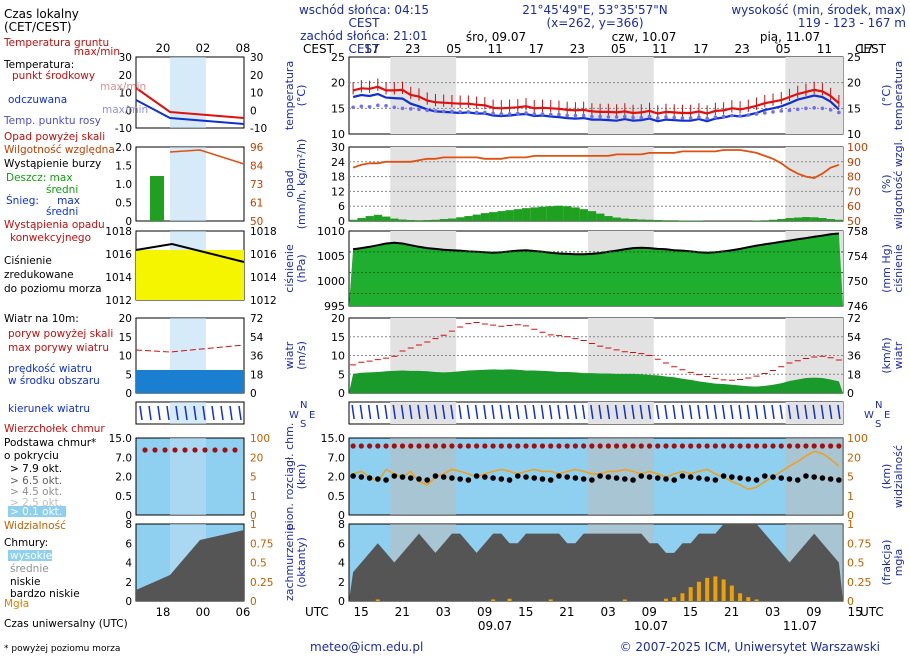 The width and height of the screenshot is (910, 660). What do you see at coordinates (36, 469) in the screenshot?
I see `legend-o79: > 7.9 okt.` at bounding box center [36, 469].